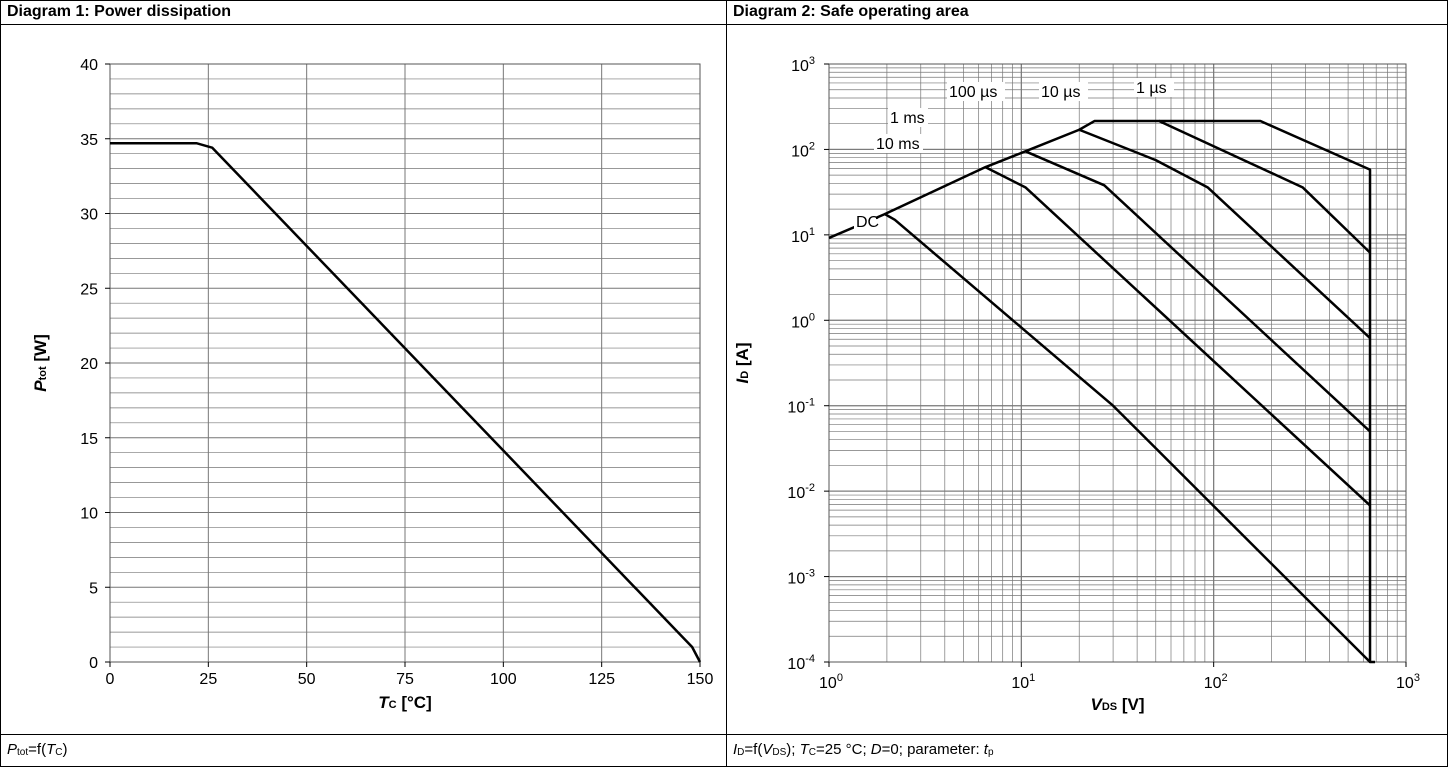 This screenshot has width=1448, height=767. I want to click on chart2-annotation-label: 10 ms, so click(898, 144).